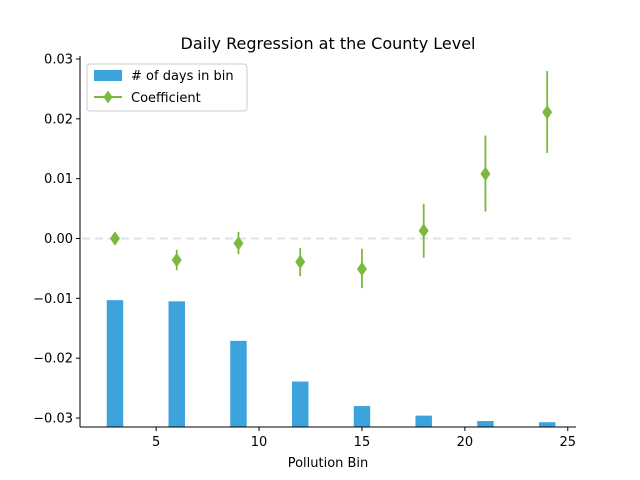 The image size is (640, 480). Describe the element at coordinates (53, 299) in the screenshot. I see `y-tick-label-4: −0.01` at that location.